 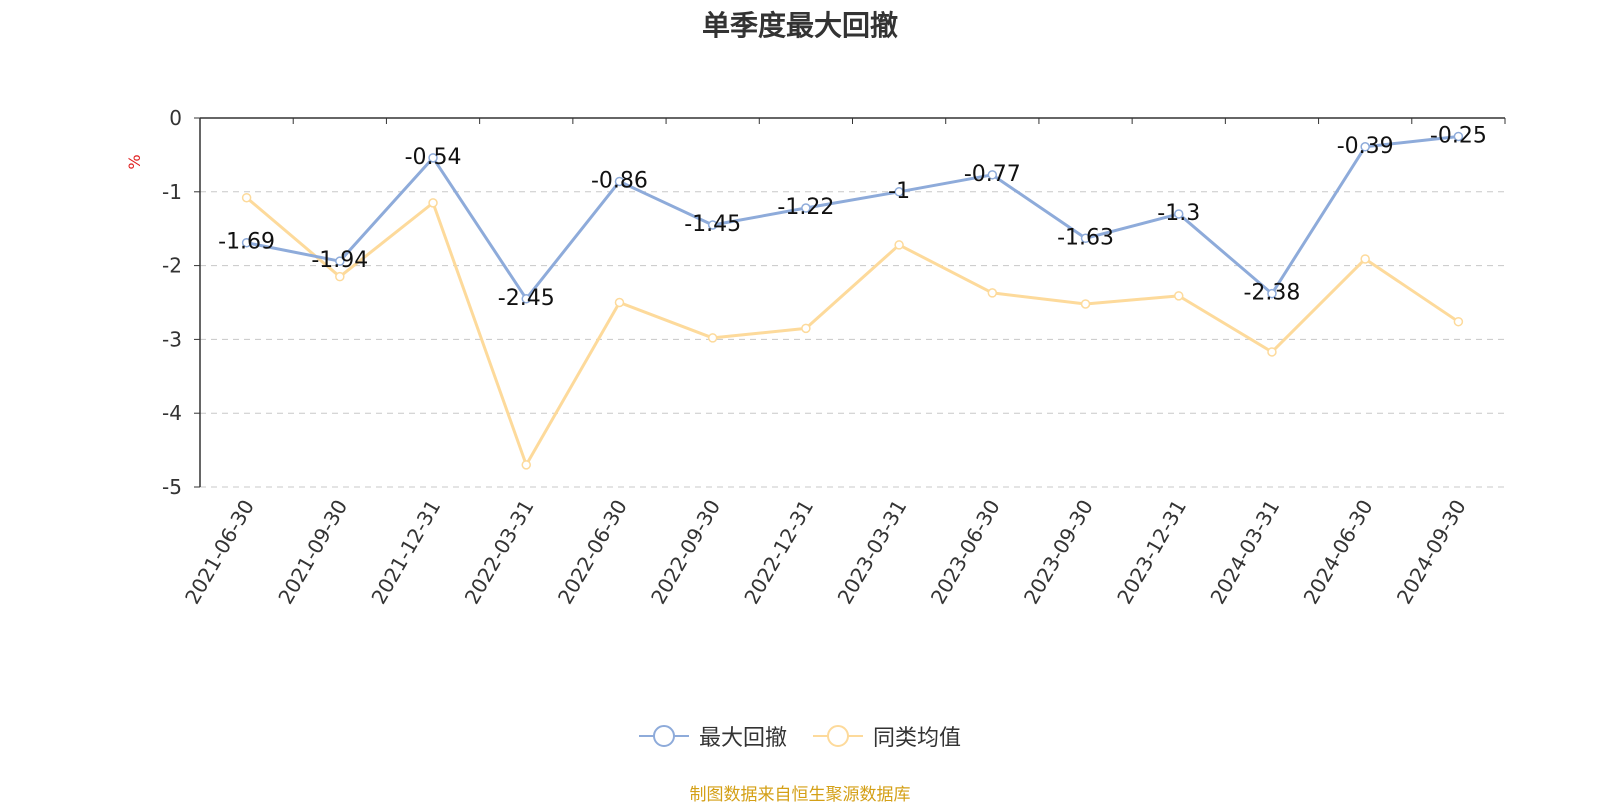 I want to click on x-tick-label: 2021-06-30, so click(x=219, y=552).